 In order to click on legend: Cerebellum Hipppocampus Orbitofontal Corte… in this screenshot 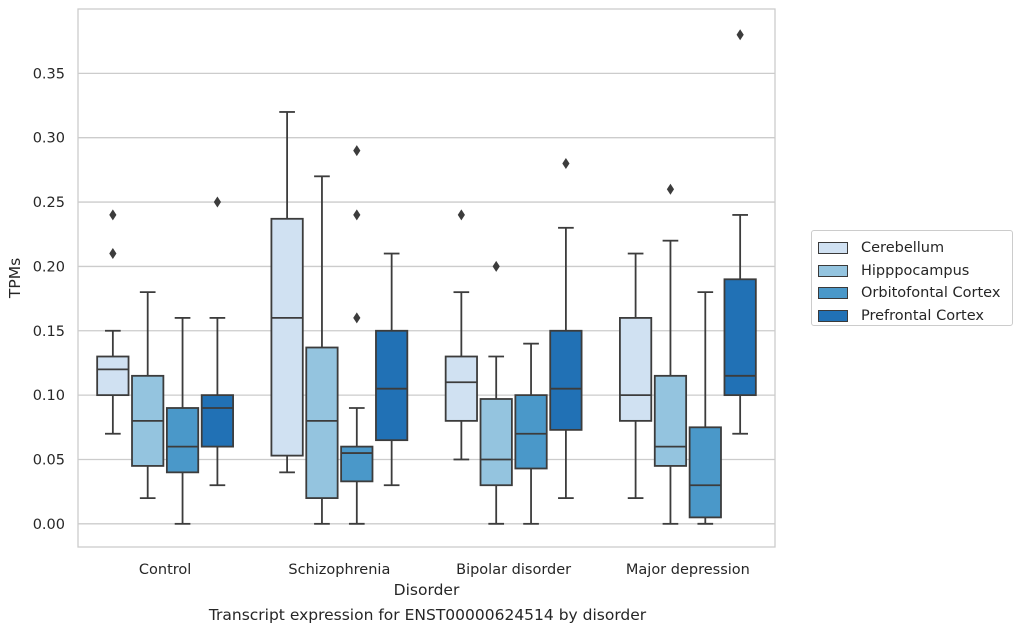, I will do `click(912, 278)`.